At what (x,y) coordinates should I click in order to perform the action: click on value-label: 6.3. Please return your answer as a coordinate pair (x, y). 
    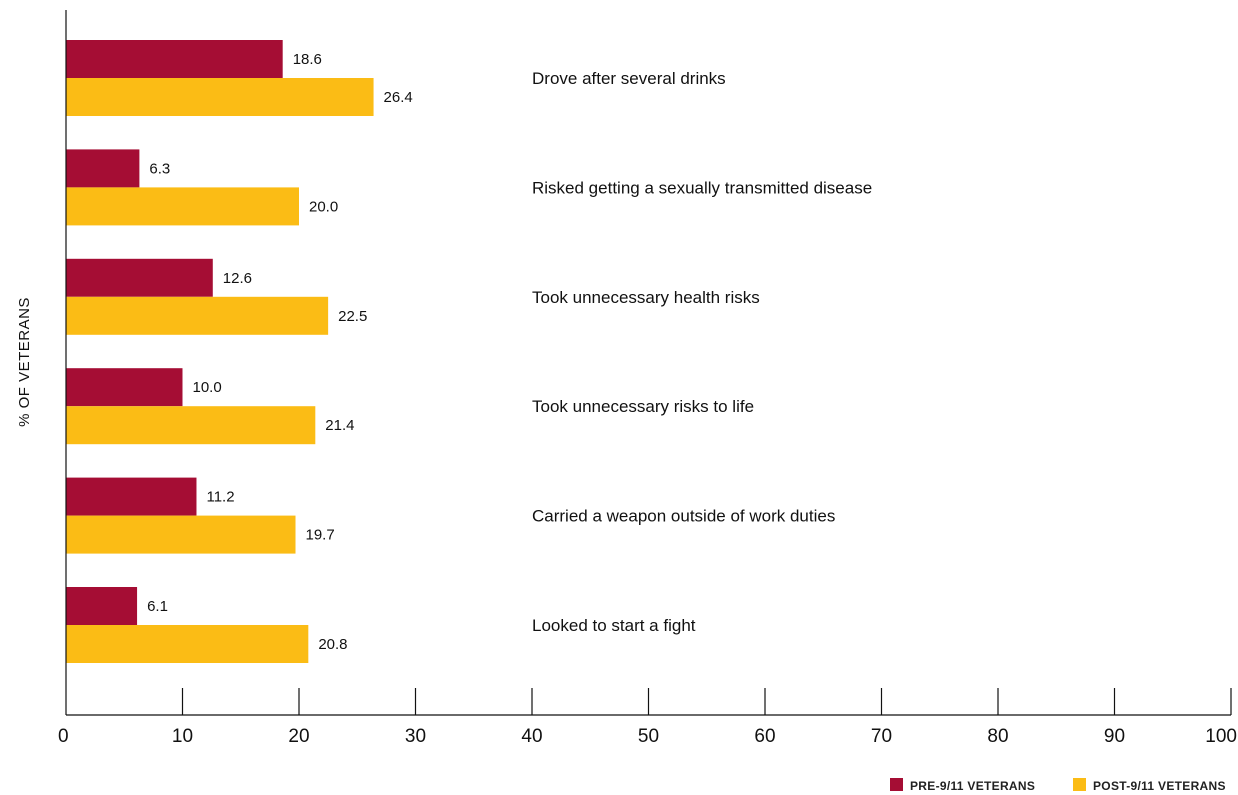
    Looking at the image, I should click on (159, 168).